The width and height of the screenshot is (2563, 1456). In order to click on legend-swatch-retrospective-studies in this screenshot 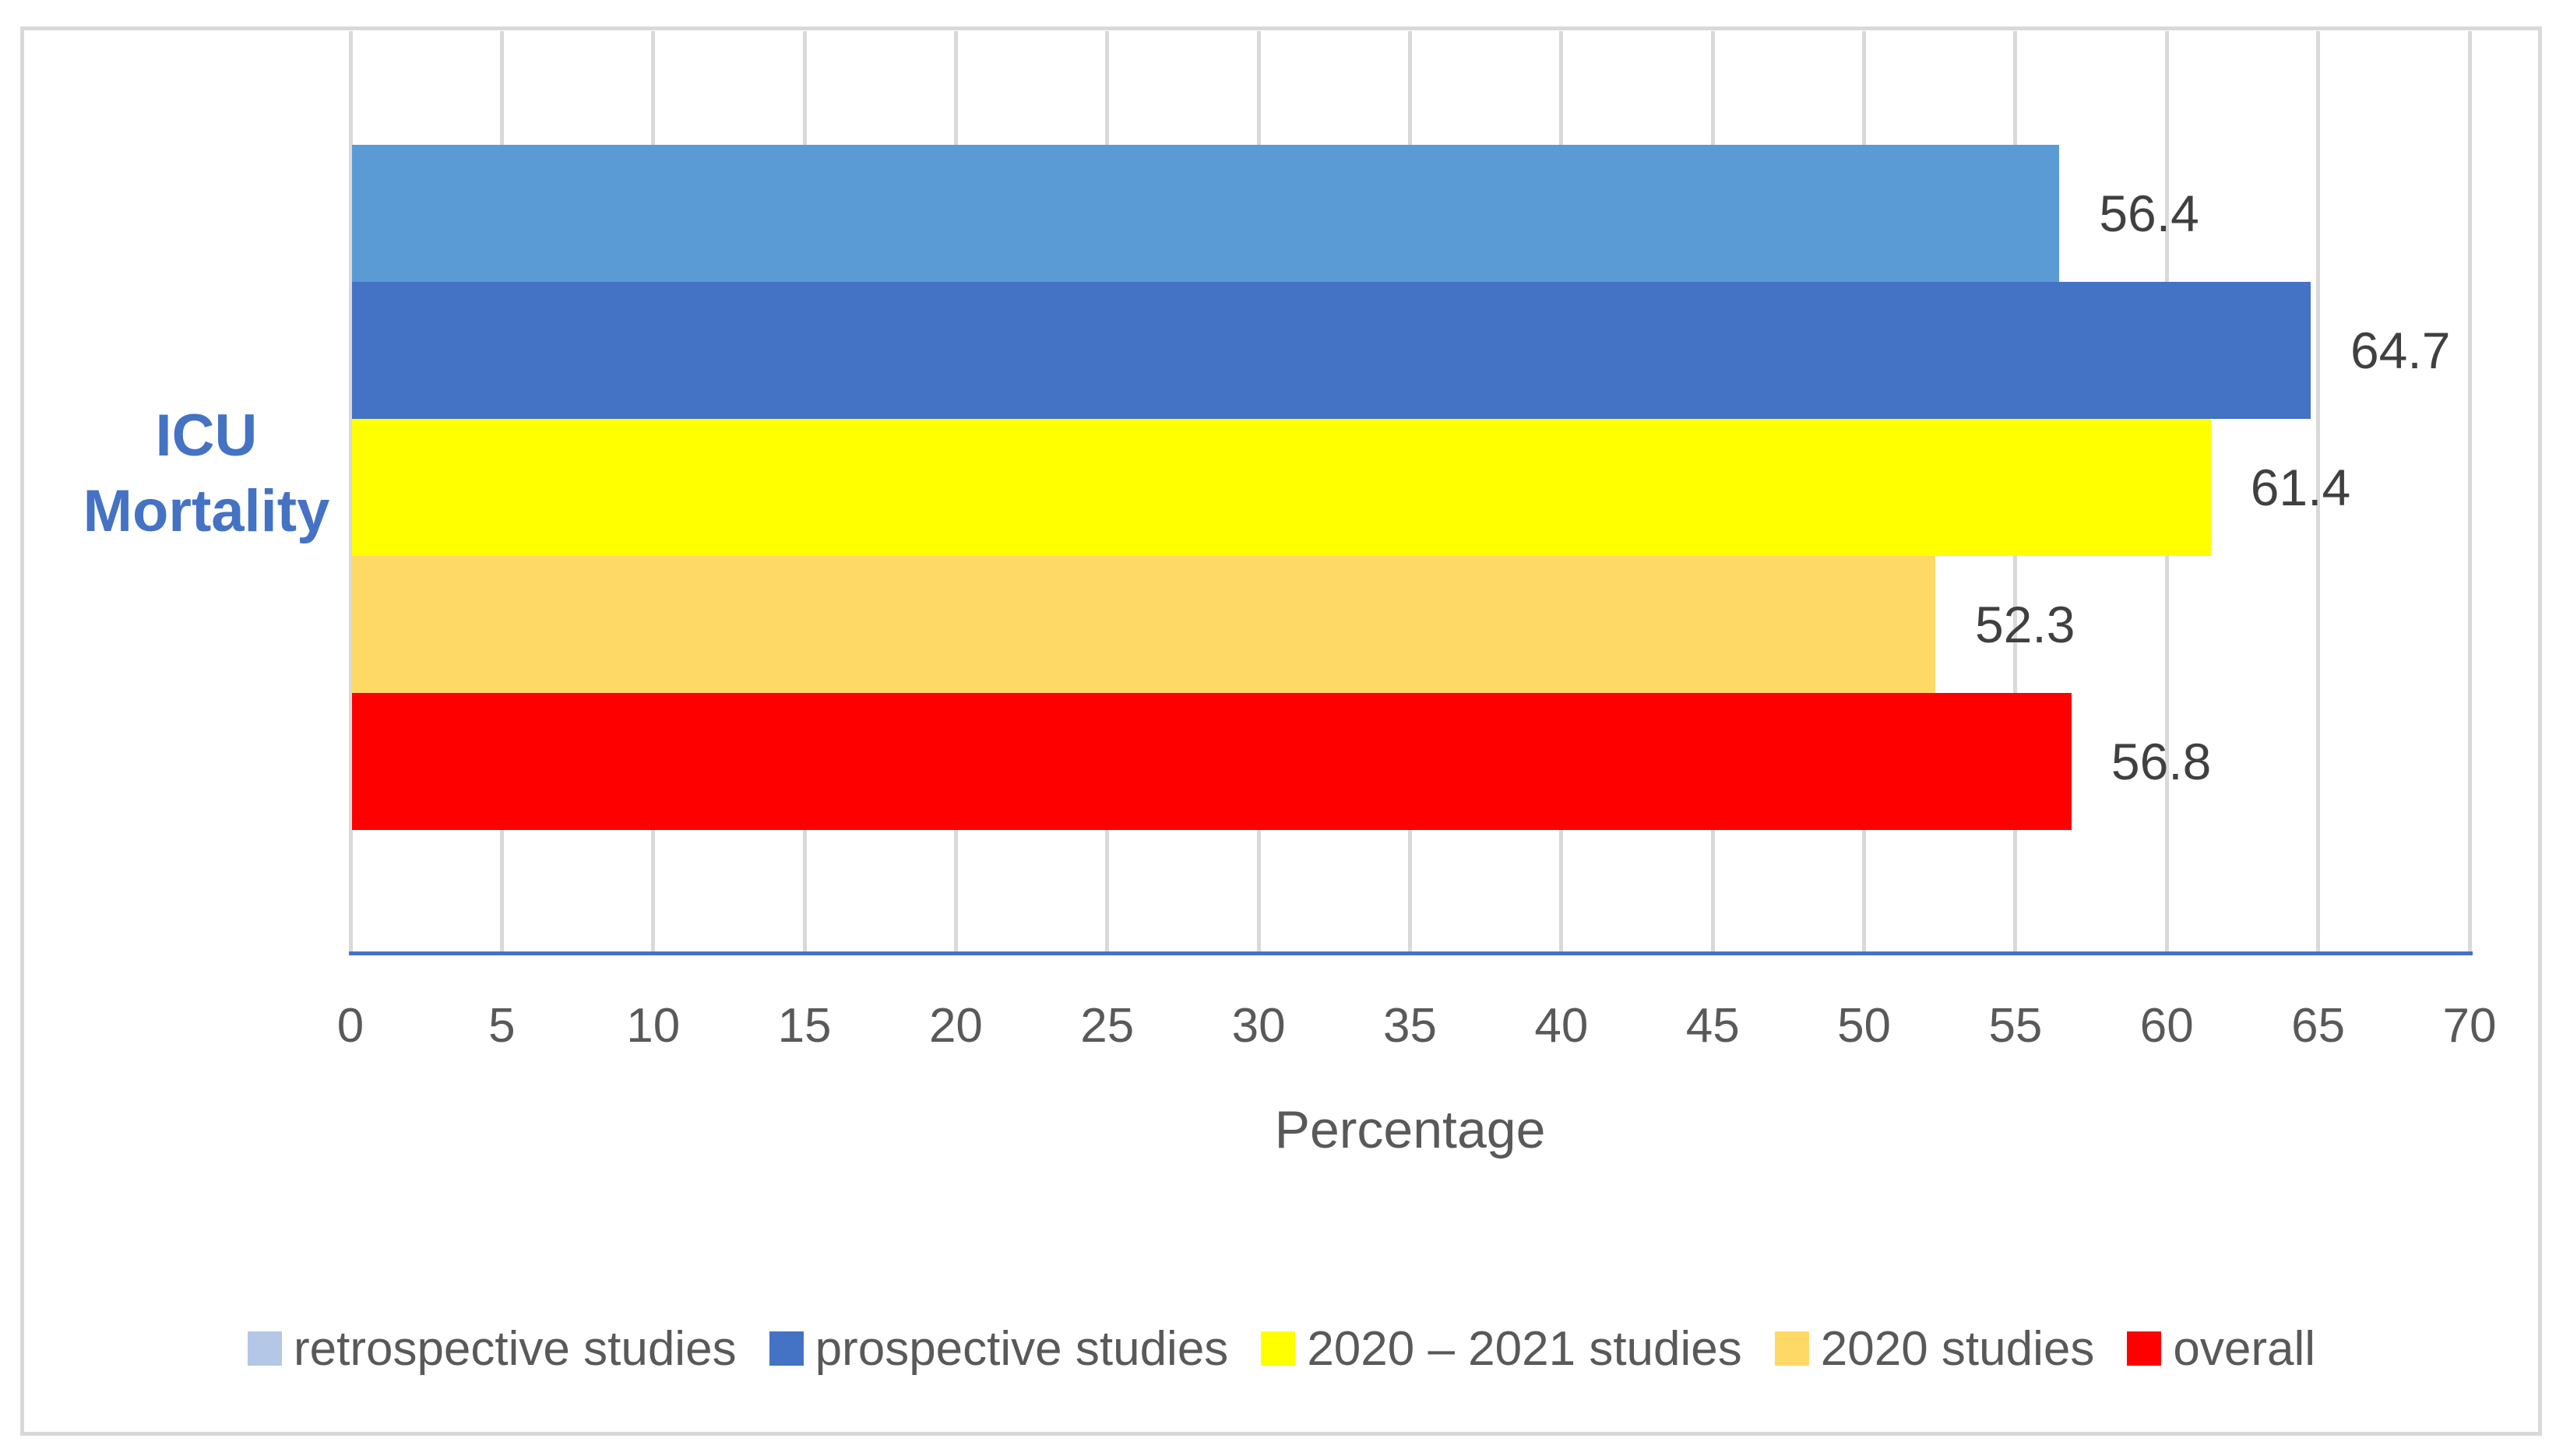, I will do `click(264, 1348)`.